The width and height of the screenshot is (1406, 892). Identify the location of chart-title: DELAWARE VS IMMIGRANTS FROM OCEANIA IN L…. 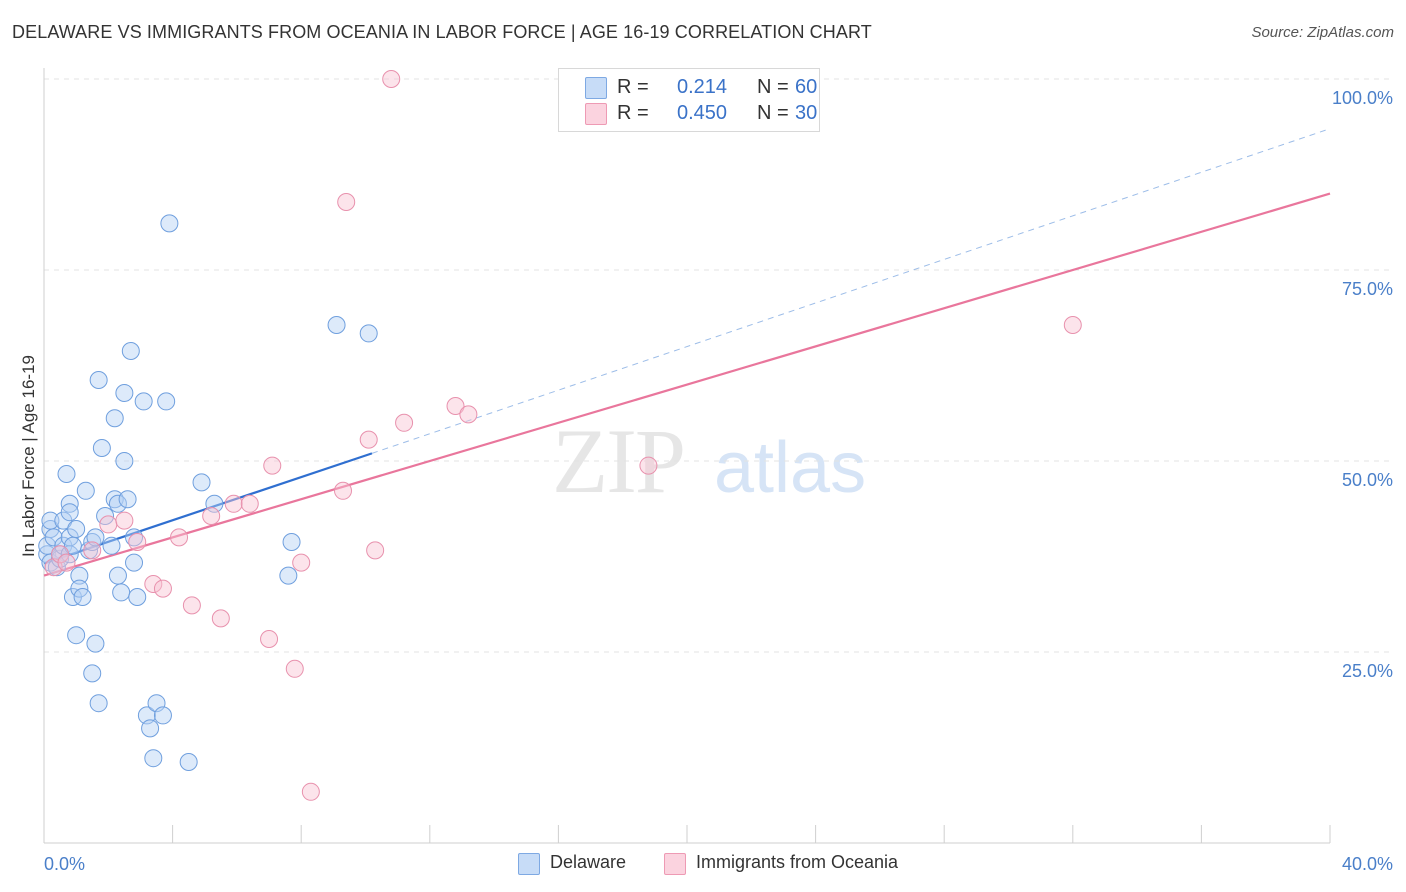
(442, 32).